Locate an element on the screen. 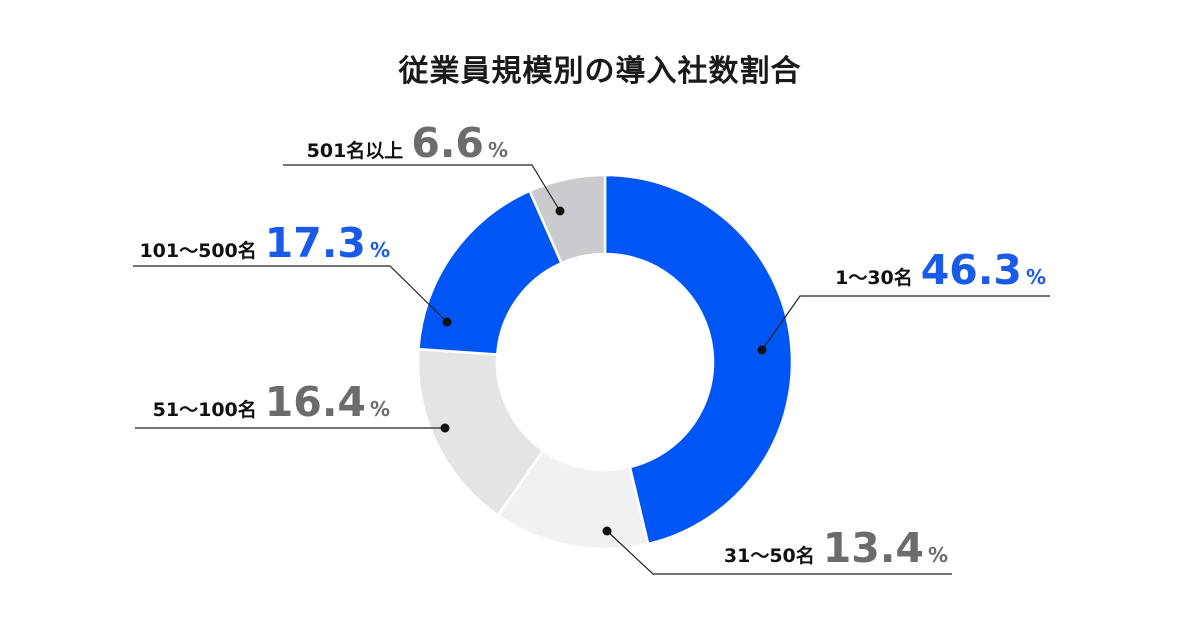 The width and height of the screenshot is (1200, 630). slice-value-label: 16.4 is located at coordinates (315, 402).